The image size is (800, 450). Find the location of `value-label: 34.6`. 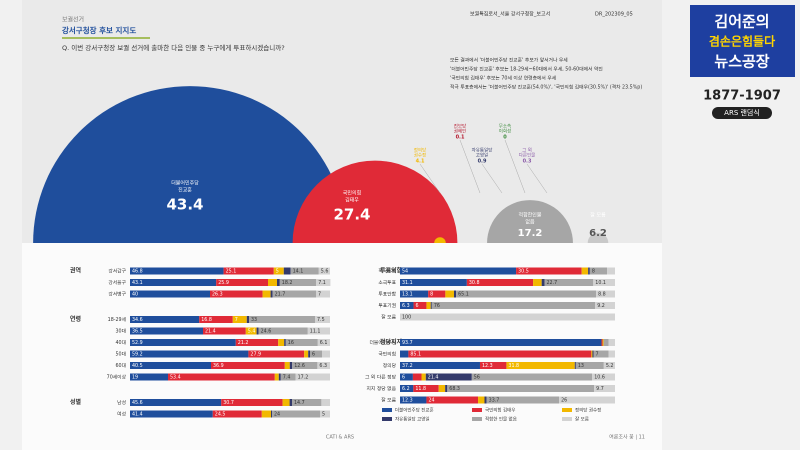

value-label: 34.6 is located at coordinates (137, 320).